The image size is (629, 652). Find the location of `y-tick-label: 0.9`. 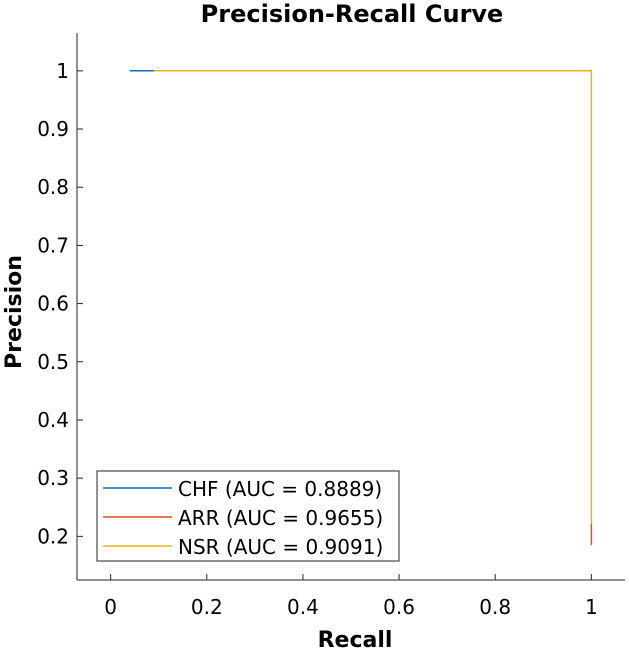

y-tick-label: 0.9 is located at coordinates (53, 129).